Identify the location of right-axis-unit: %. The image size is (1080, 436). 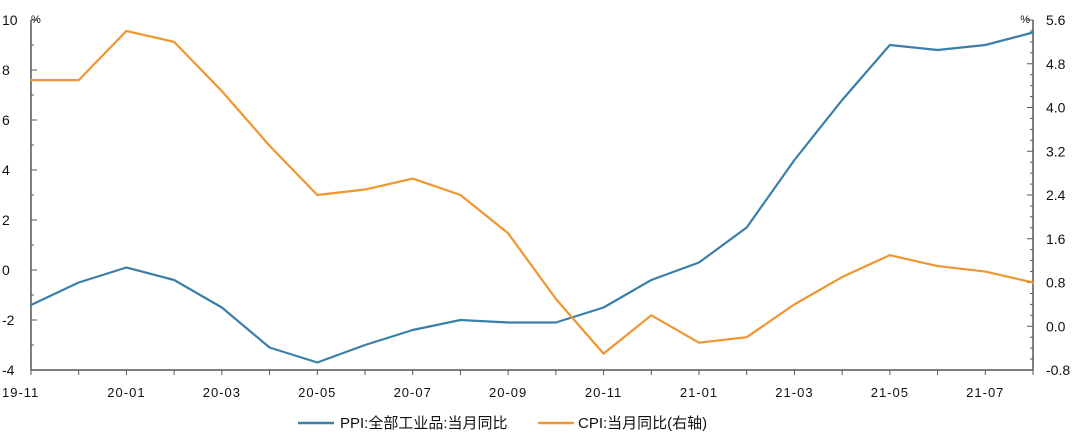
(1025, 20).